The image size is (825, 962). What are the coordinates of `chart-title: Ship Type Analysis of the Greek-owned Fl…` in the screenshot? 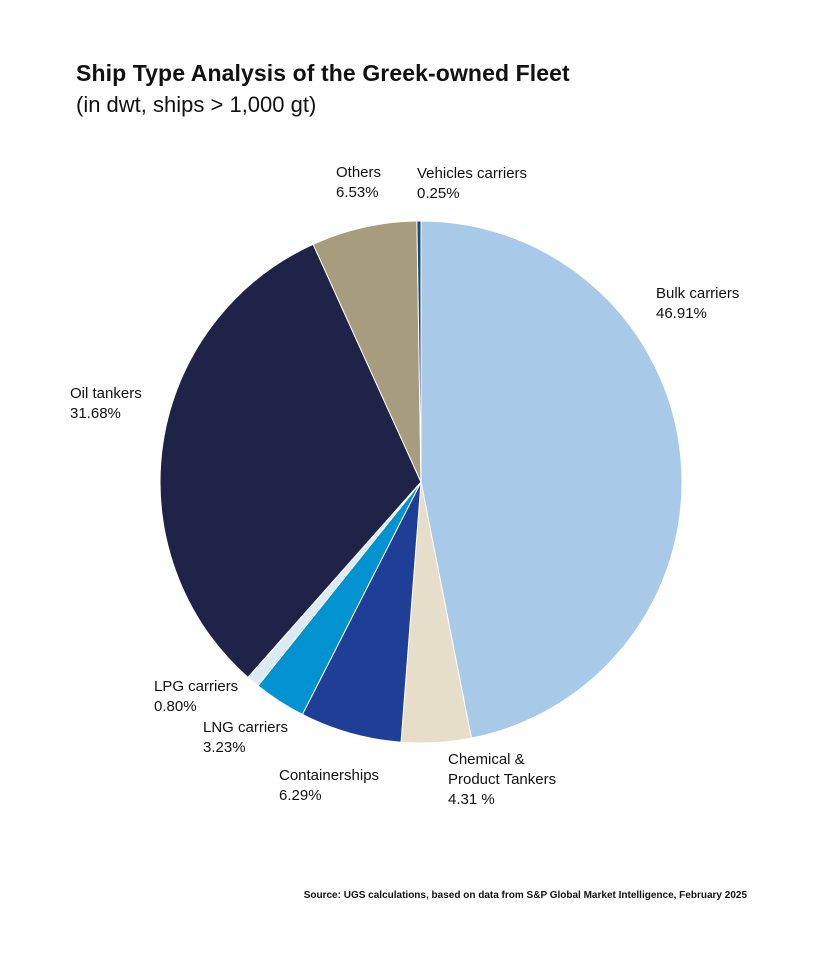 It's located at (323, 73).